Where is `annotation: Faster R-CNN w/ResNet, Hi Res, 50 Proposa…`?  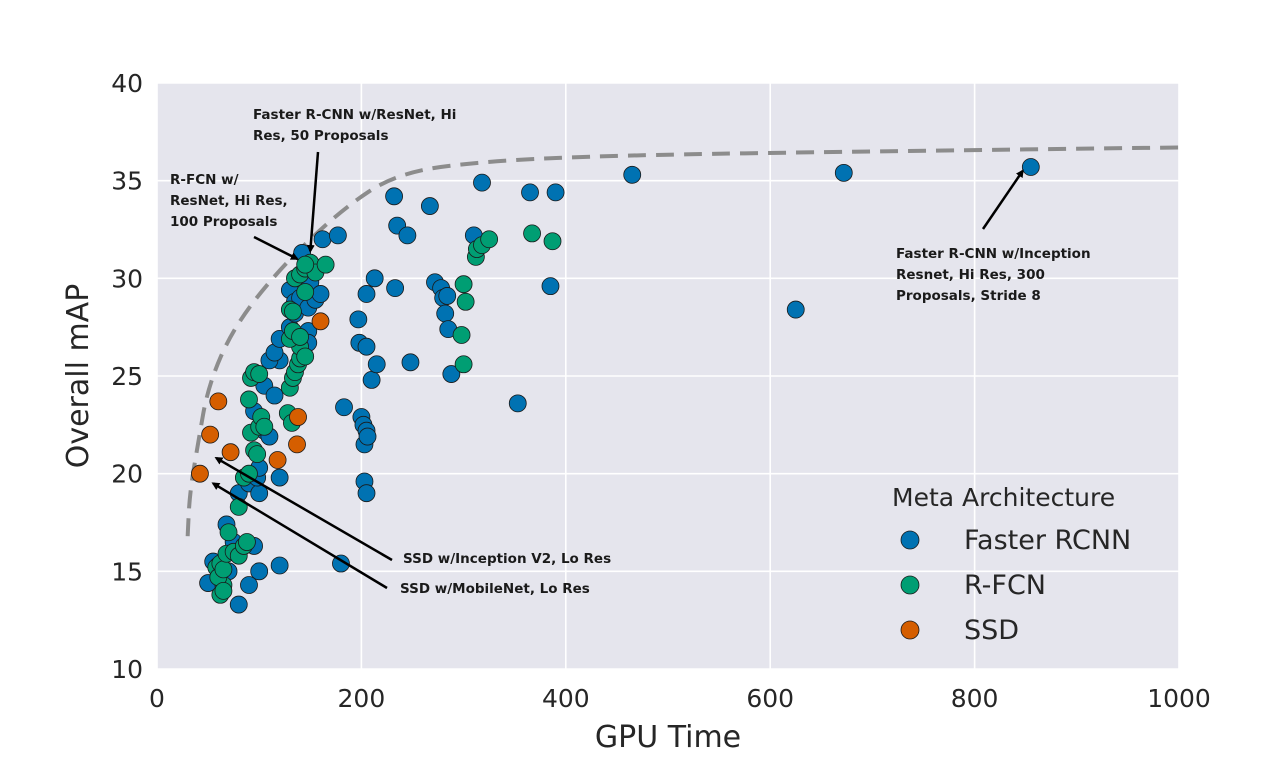 annotation: Faster R-CNN w/ResNet, Hi Res, 50 Proposa… is located at coordinates (354, 180).